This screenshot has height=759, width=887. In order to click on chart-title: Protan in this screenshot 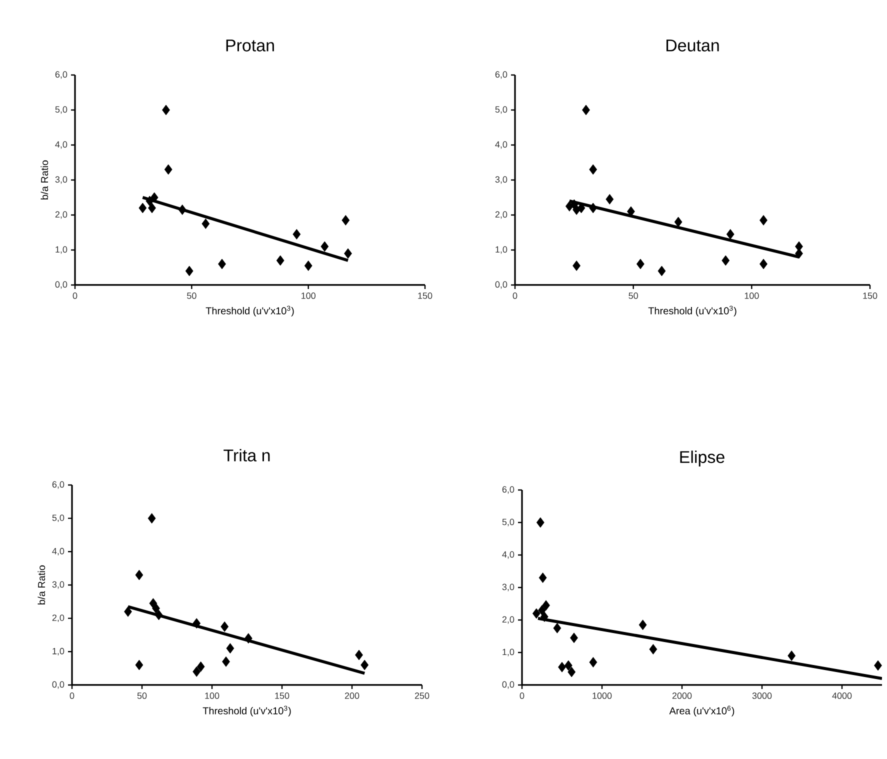, I will do `click(250, 46)`.